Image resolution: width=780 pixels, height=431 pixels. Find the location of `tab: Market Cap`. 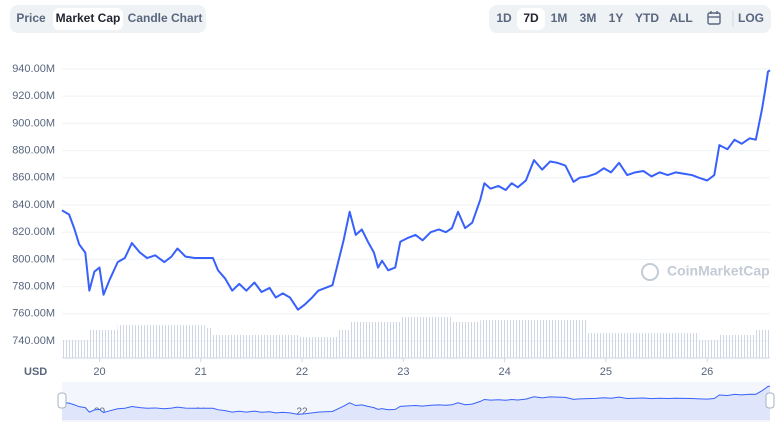

tab: Market Cap is located at coordinates (88, 18).